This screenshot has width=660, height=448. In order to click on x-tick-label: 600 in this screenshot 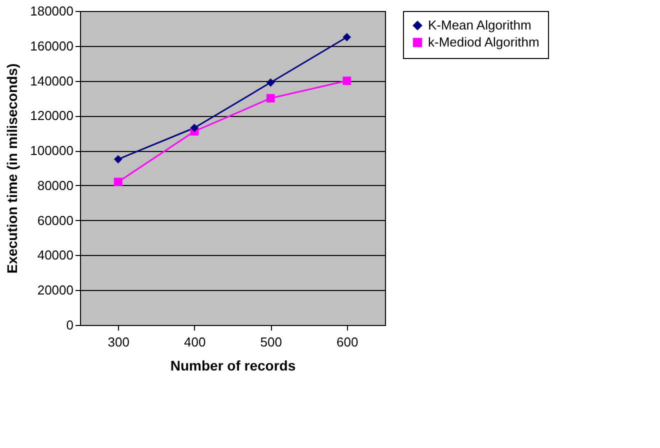, I will do `click(347, 342)`.